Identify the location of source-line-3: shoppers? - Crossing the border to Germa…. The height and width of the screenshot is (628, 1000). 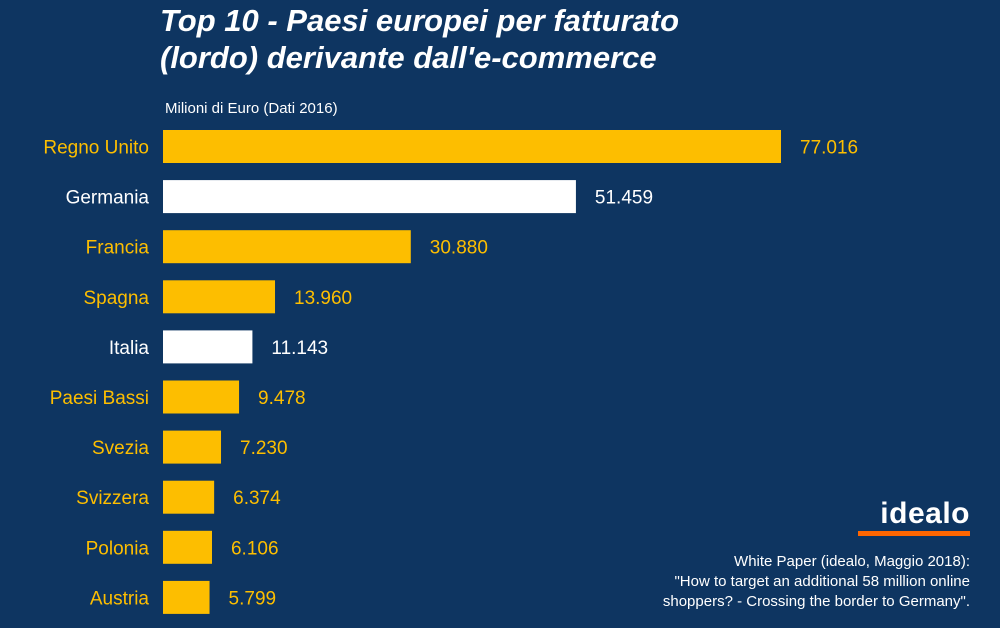
(816, 601).